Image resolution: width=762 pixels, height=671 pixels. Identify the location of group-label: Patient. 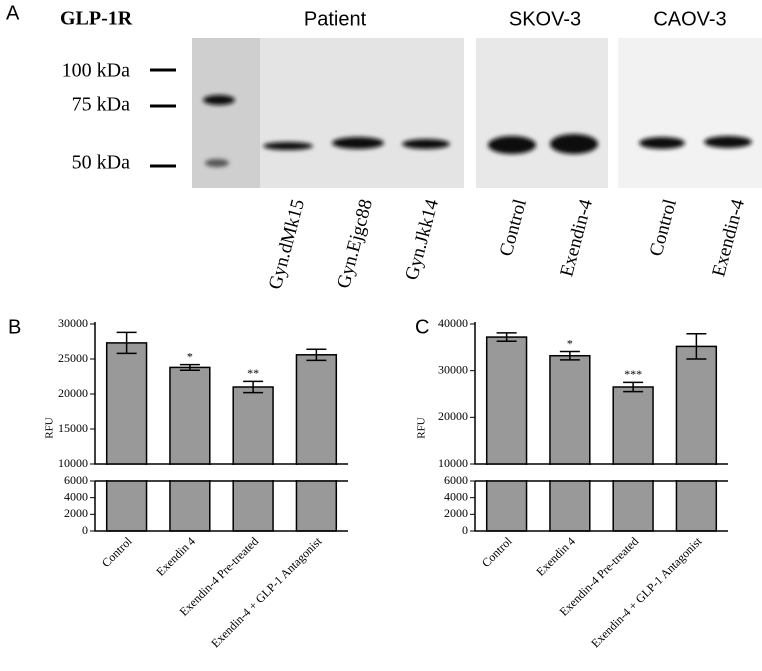
(335, 19).